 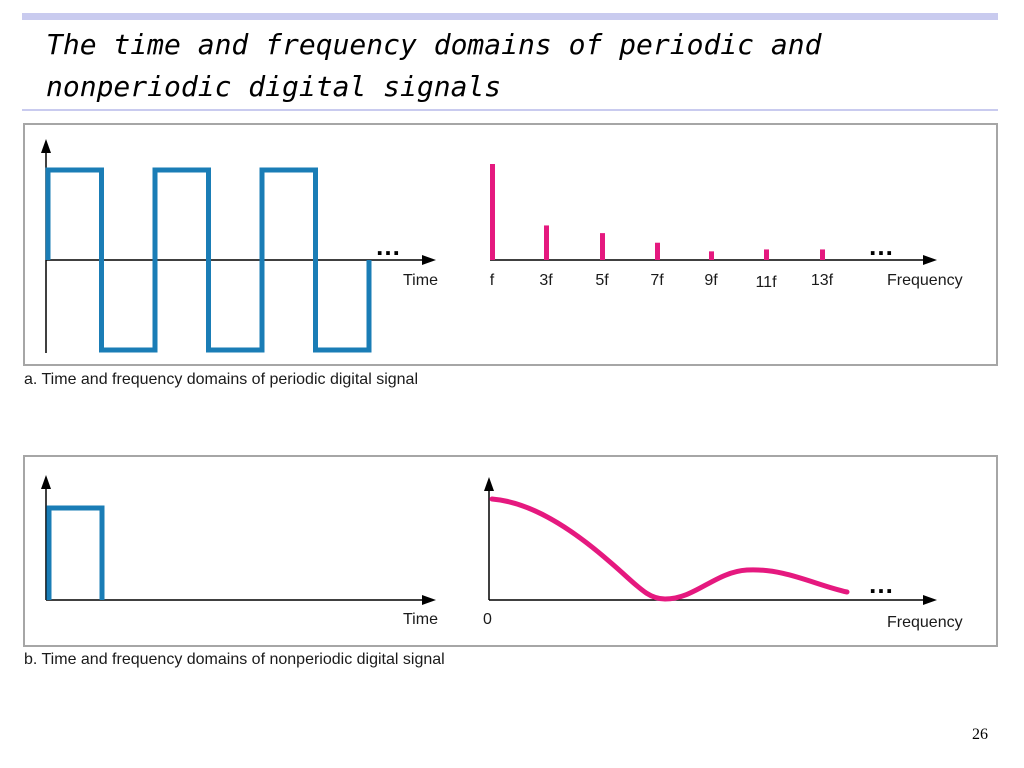 What do you see at coordinates (46, 482) in the screenshot?
I see `pulse-amplitude-axis-arrowhead` at bounding box center [46, 482].